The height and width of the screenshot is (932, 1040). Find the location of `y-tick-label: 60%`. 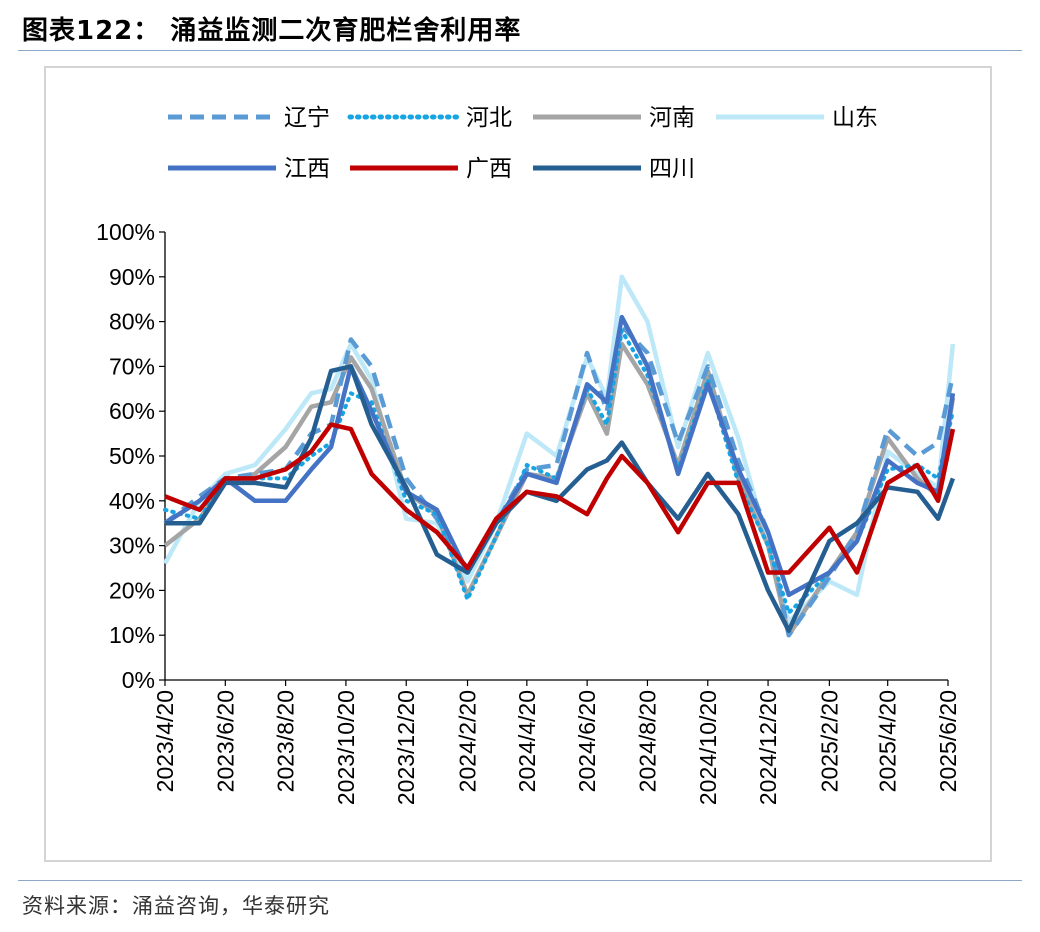

y-tick-label: 60% is located at coordinates (132, 411).